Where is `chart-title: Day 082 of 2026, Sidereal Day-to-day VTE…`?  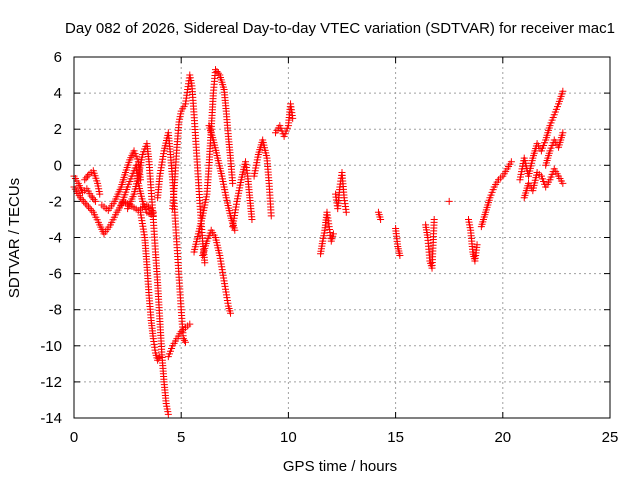 chart-title: Day 082 of 2026, Sidereal Day-to-day VTE… is located at coordinates (340, 28).